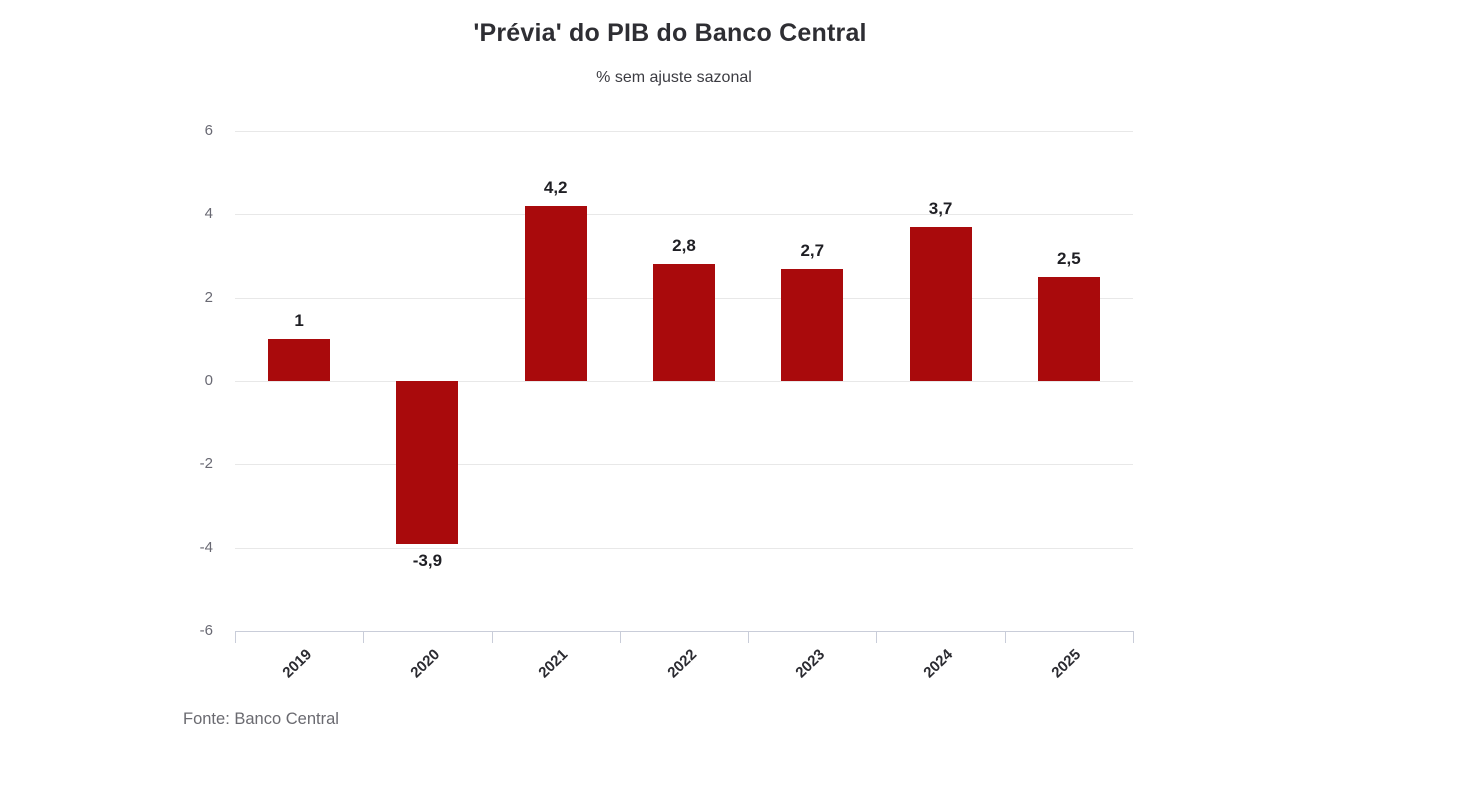  I want to click on bar-2024, so click(940, 303).